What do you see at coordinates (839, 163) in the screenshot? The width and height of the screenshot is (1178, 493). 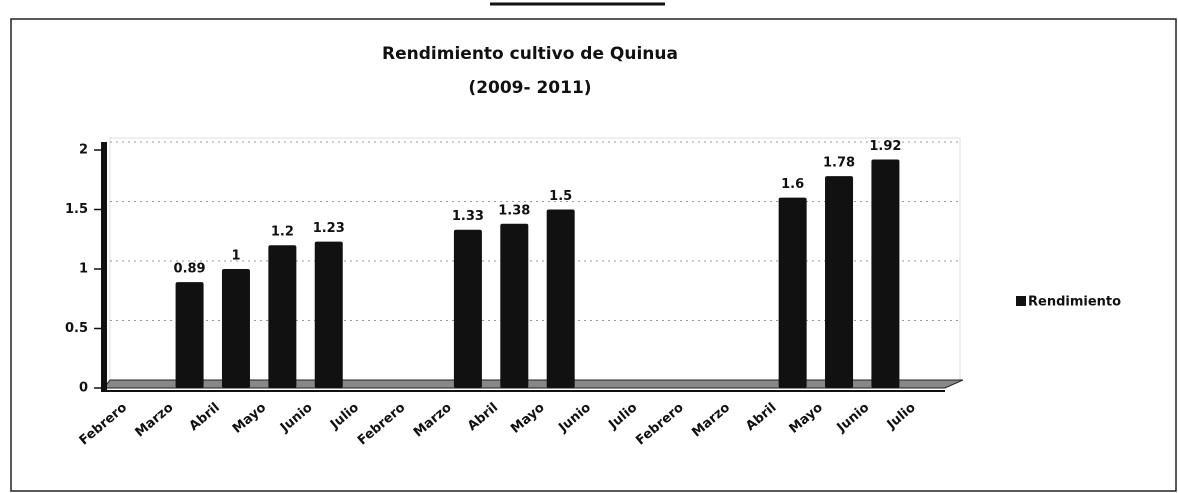 I see `data-label: 1.78` at bounding box center [839, 163].